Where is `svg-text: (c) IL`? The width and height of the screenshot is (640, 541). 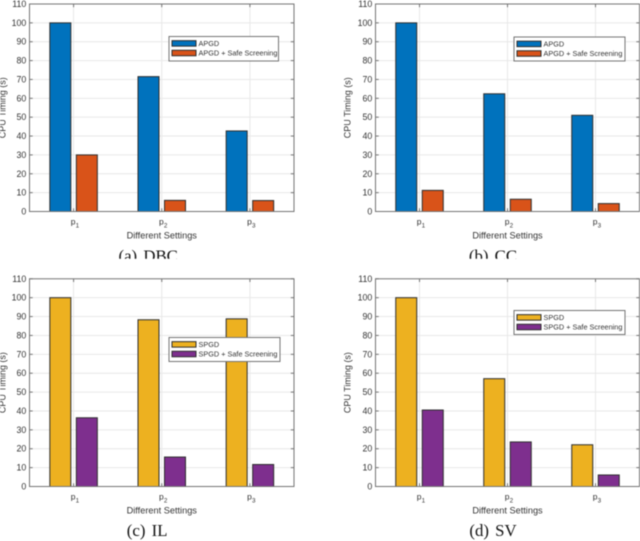 svg-text: (c) IL is located at coordinates (147, 530).